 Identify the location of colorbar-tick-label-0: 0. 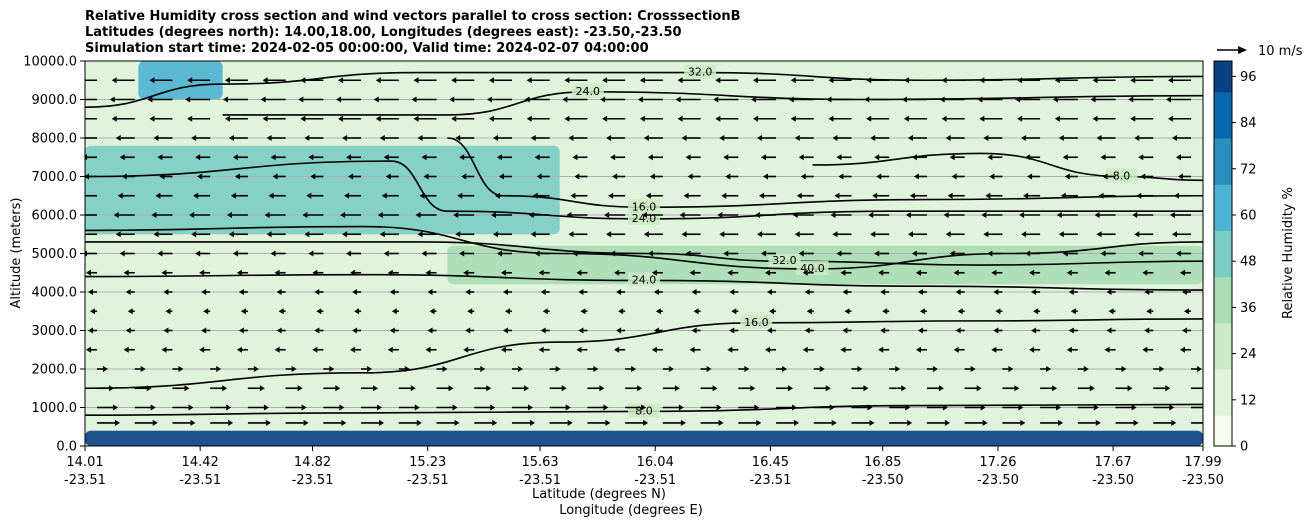
(1244, 447).